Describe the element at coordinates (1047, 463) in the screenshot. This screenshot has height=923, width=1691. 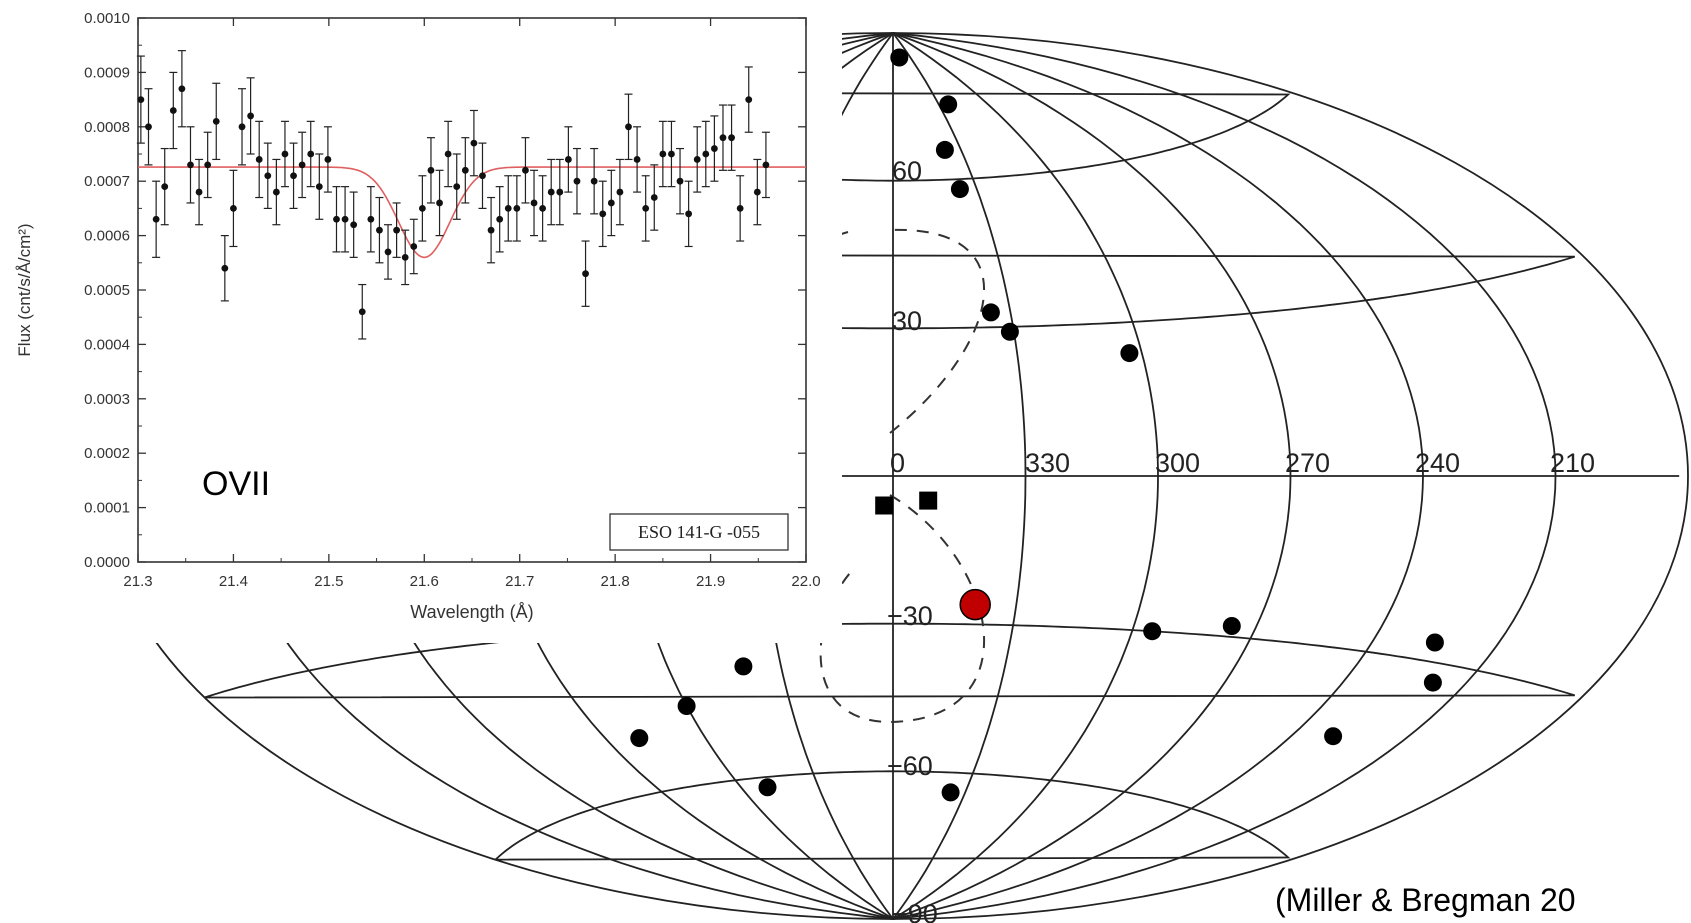
I see `lon-label: 330` at that location.